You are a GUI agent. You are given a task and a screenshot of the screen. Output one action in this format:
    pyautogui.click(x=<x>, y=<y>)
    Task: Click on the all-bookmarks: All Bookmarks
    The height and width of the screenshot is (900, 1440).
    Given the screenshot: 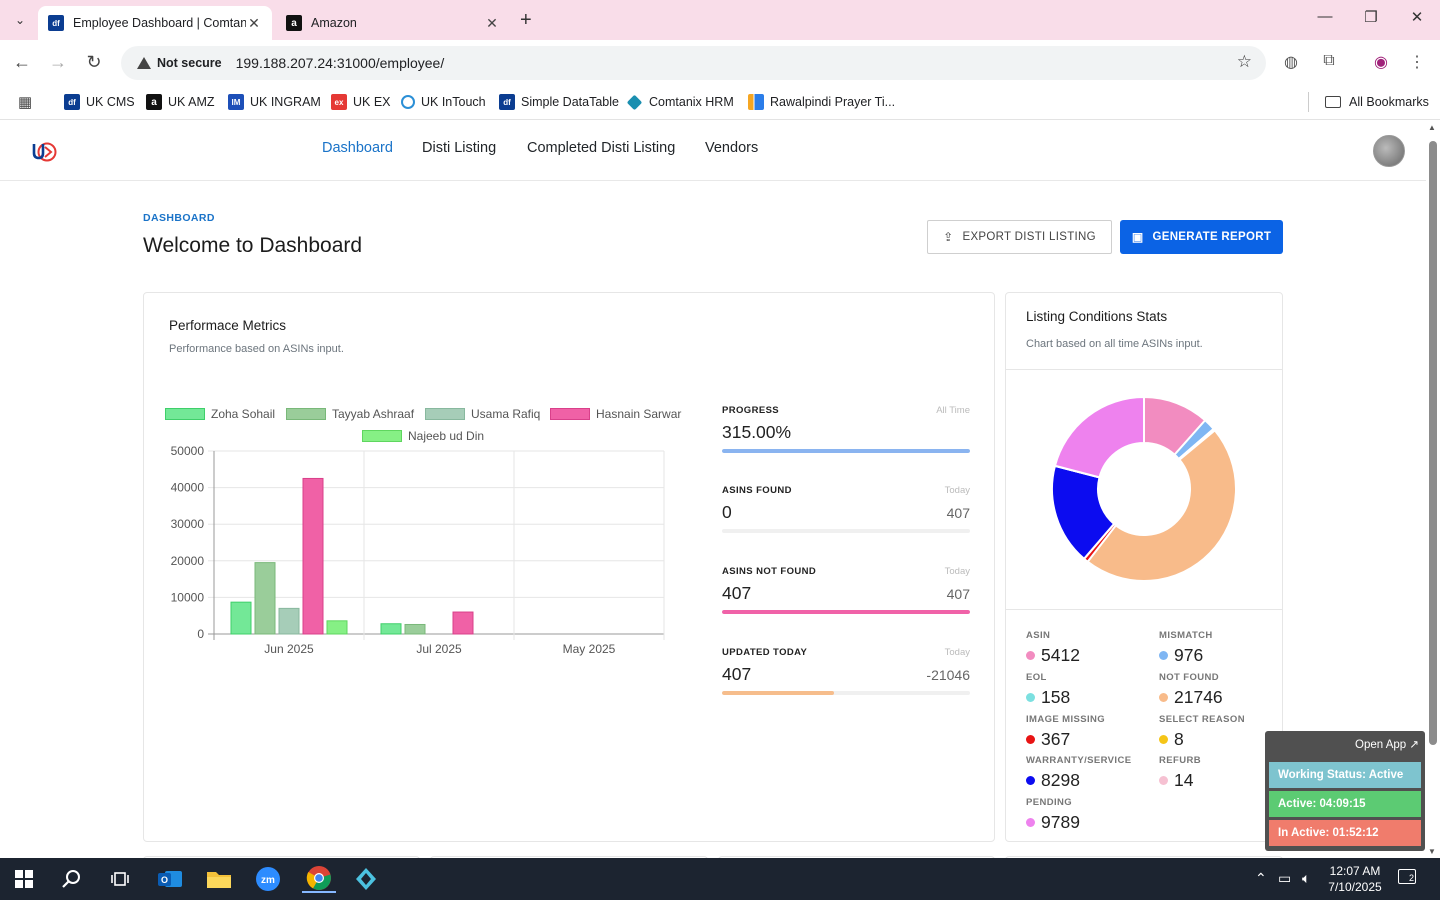 What is the action you would take?
    pyautogui.click(x=1377, y=102)
    